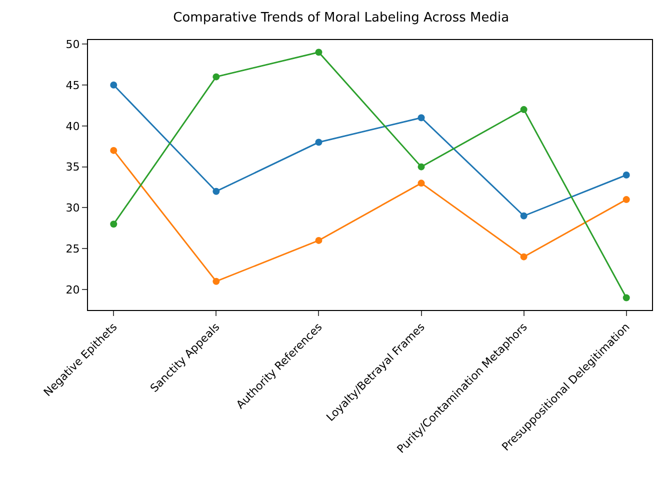 This screenshot has height=498, width=656. I want to click on y-tick-label: 40, so click(73, 126).